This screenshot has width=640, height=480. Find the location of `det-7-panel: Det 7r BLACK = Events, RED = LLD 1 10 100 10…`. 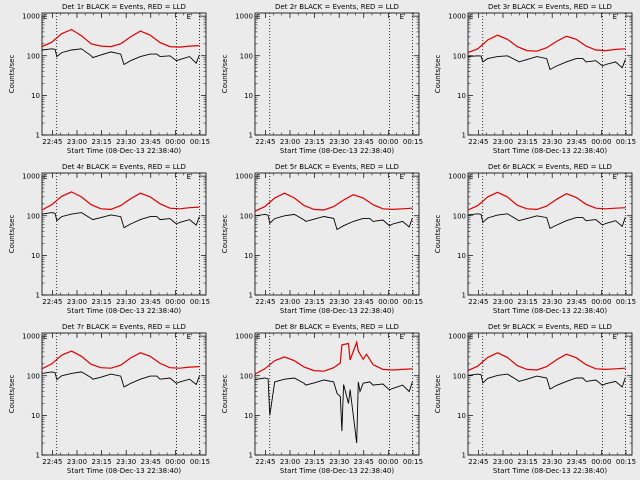

det-7-panel: Det 7r BLACK = Events, RED = LLD 1 10 100 10… is located at coordinates (109, 399).